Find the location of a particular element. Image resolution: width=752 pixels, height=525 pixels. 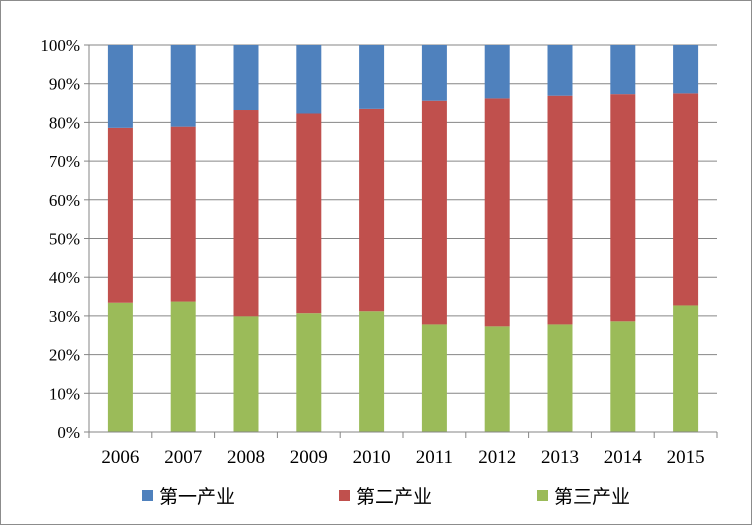

x-tick-label: 2013 is located at coordinates (560, 457).